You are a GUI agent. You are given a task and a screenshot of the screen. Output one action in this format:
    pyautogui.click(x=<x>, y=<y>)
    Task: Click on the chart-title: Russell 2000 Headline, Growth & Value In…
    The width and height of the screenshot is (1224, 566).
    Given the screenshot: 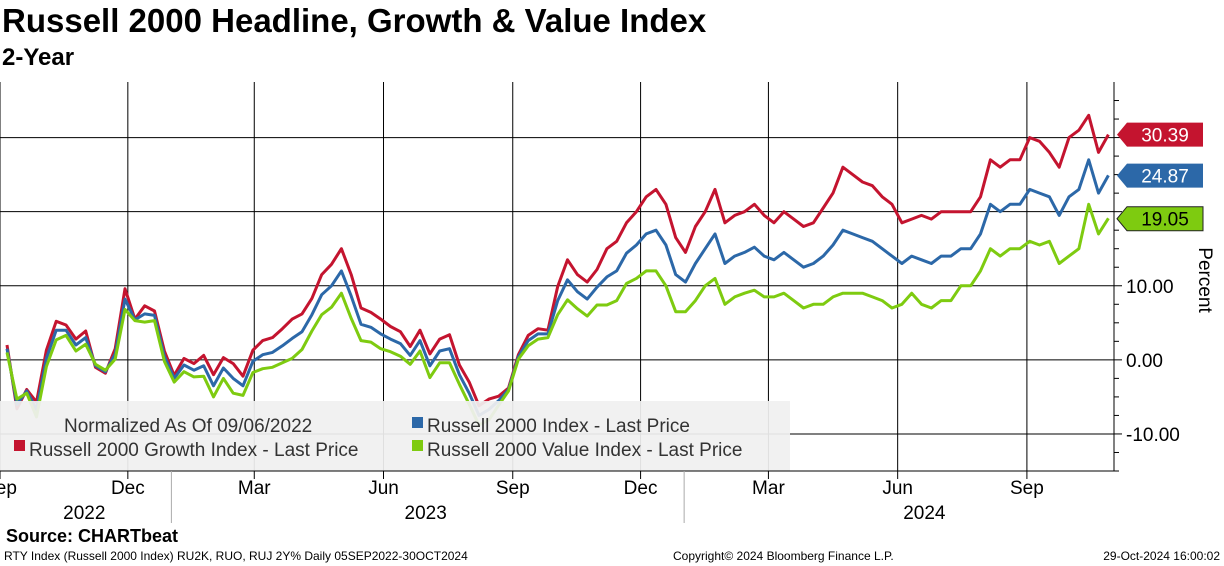 What is the action you would take?
    pyautogui.click(x=354, y=20)
    